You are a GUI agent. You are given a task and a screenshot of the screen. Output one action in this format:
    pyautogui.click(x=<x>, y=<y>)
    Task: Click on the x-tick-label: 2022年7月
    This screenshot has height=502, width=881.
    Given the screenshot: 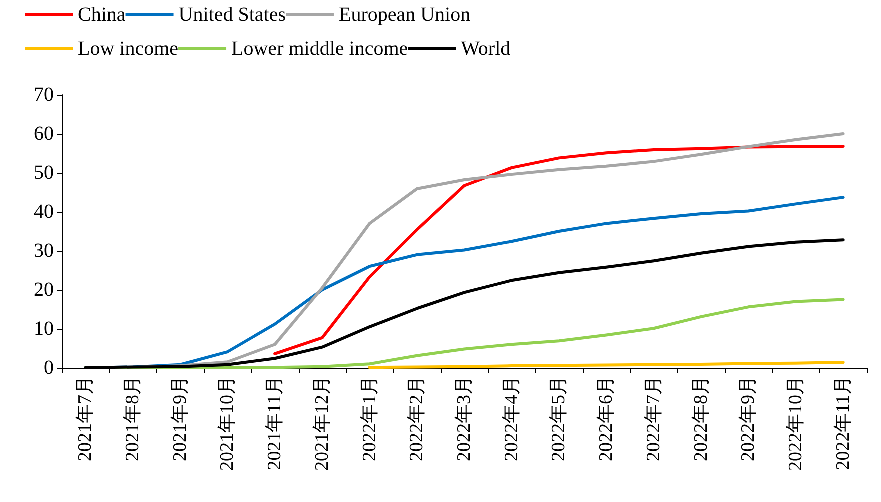 What is the action you would take?
    pyautogui.click(x=653, y=419)
    